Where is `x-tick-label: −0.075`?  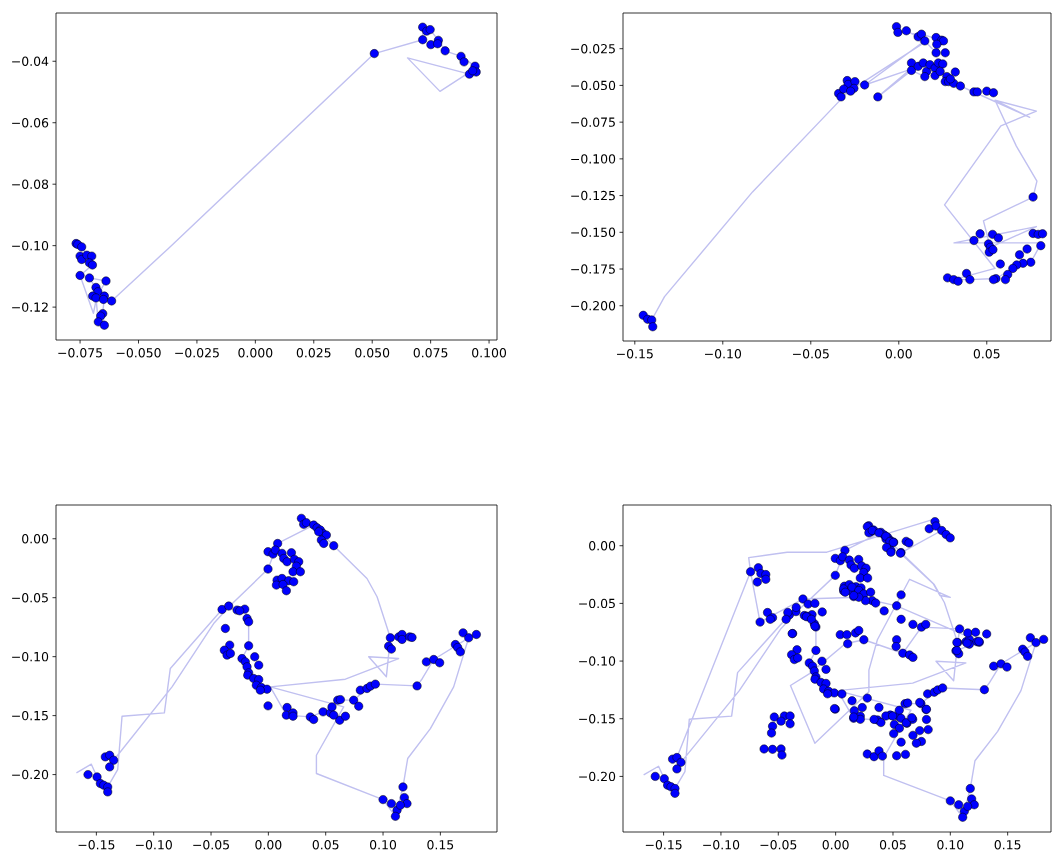
x-tick-label: −0.075 is located at coordinates (80, 353).